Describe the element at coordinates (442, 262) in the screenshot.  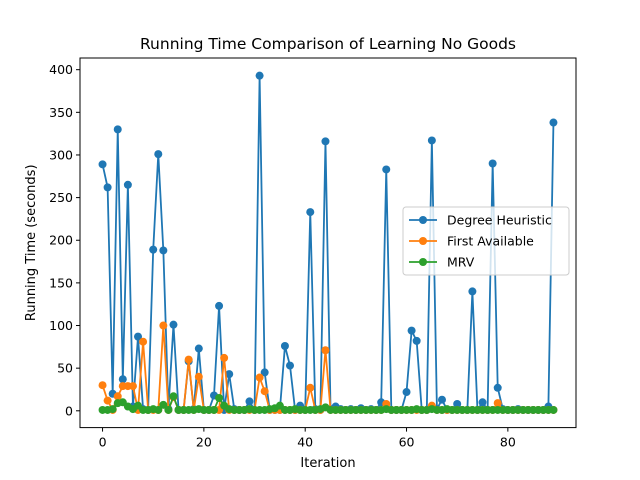
I see `legend-entry-mrv: MRV` at that location.